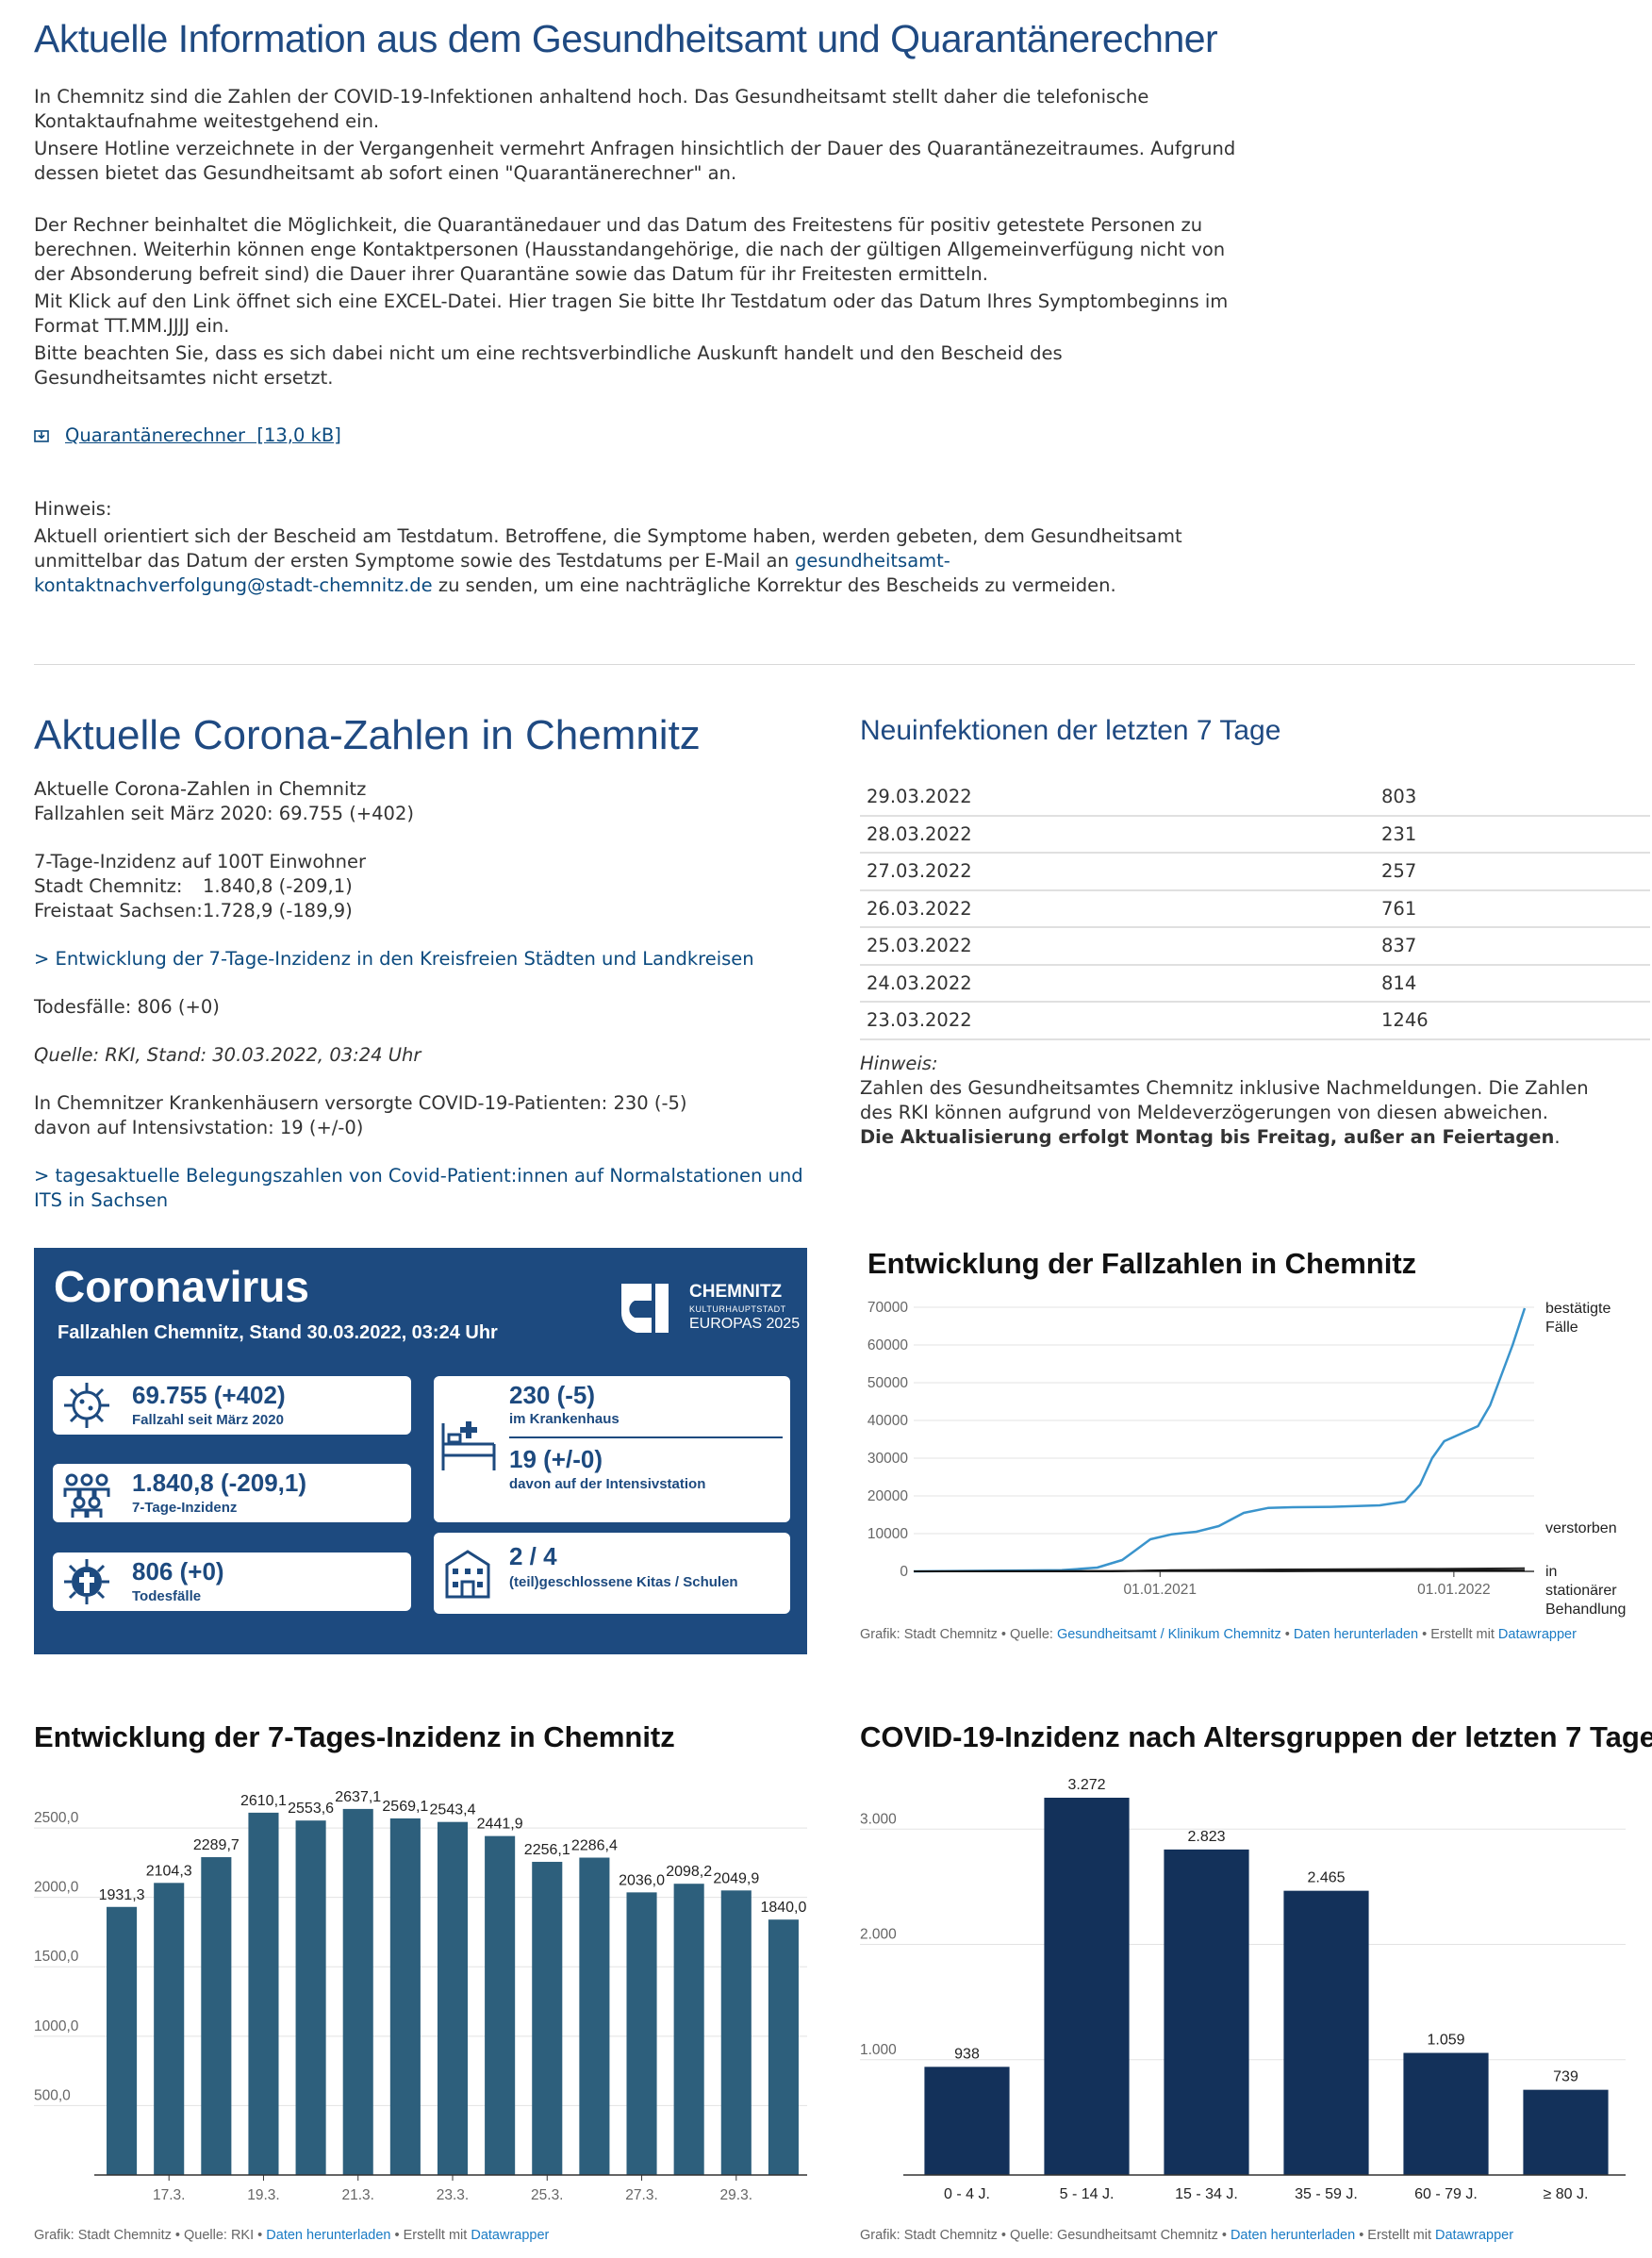 The height and width of the screenshot is (2258, 1652). Describe the element at coordinates (208, 1420) in the screenshot. I see `cases-label: Fallzahl seit März 2020` at that location.